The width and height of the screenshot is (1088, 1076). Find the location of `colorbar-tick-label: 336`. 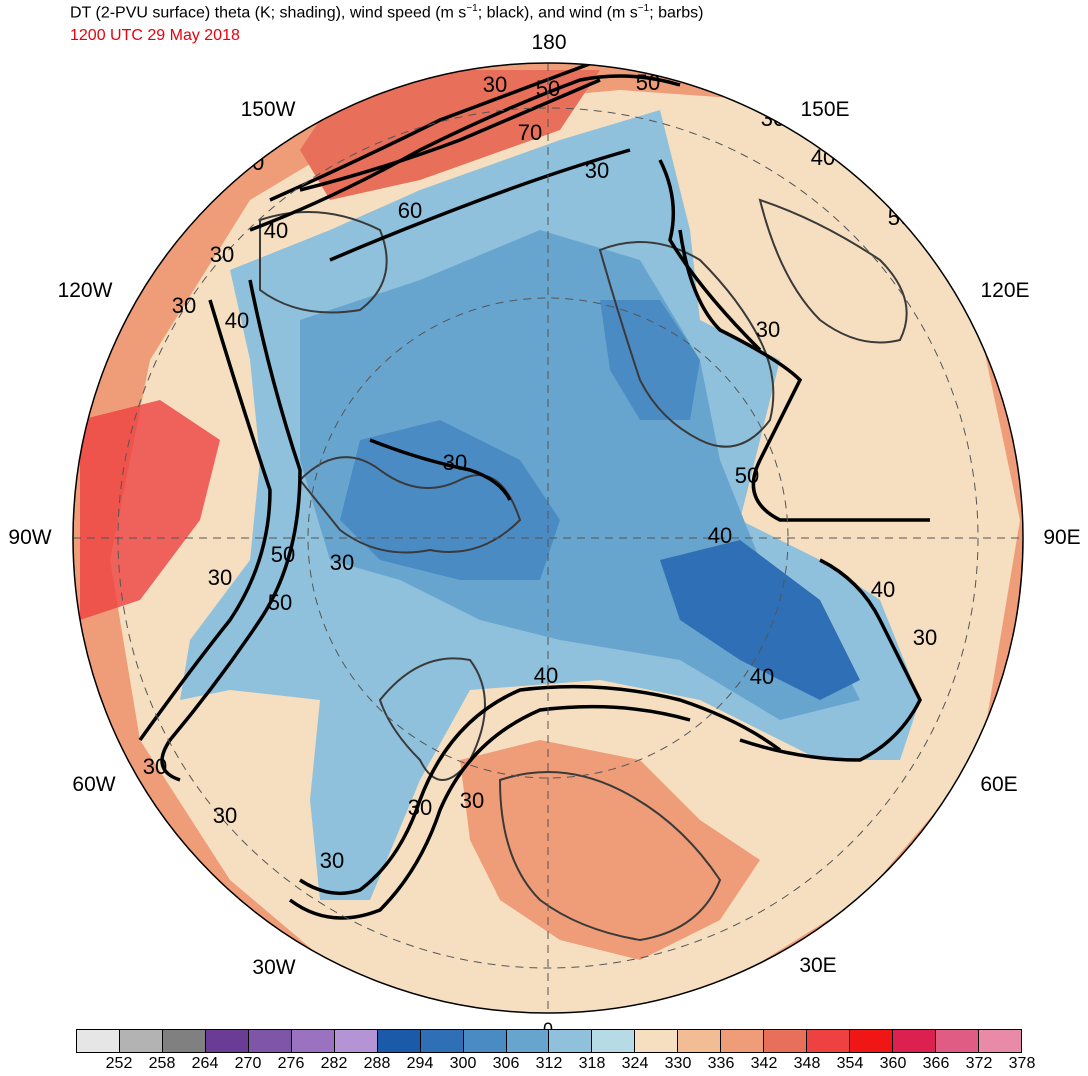

colorbar-tick-label: 336 is located at coordinates (721, 1063).